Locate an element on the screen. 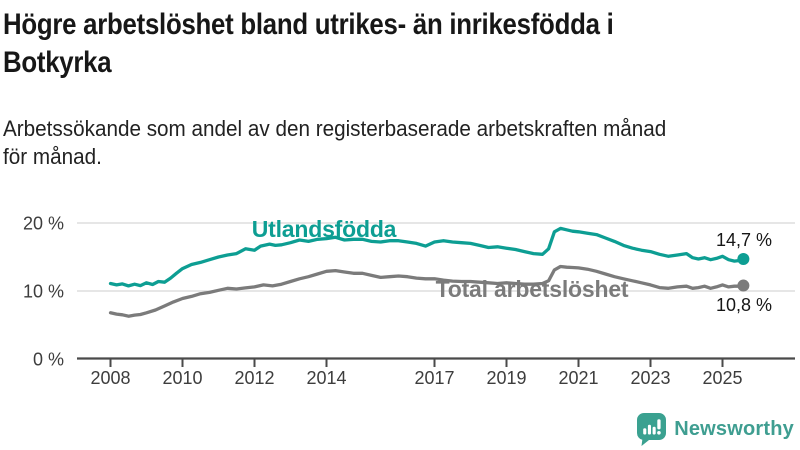 The image size is (800, 450). x-axis-tick-label: 2010 is located at coordinates (182, 378).